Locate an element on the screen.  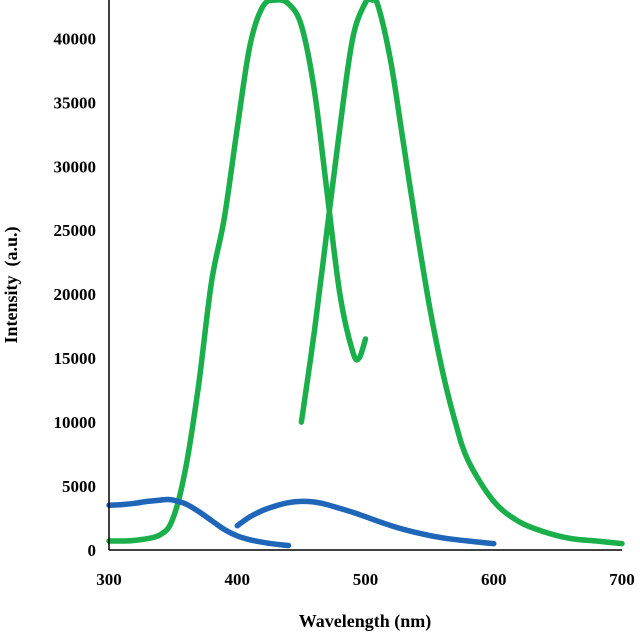
y-tick-labels: 0 5000 10000 15000 20000 25000 30000 35000 40000 is located at coordinates (75, 294).